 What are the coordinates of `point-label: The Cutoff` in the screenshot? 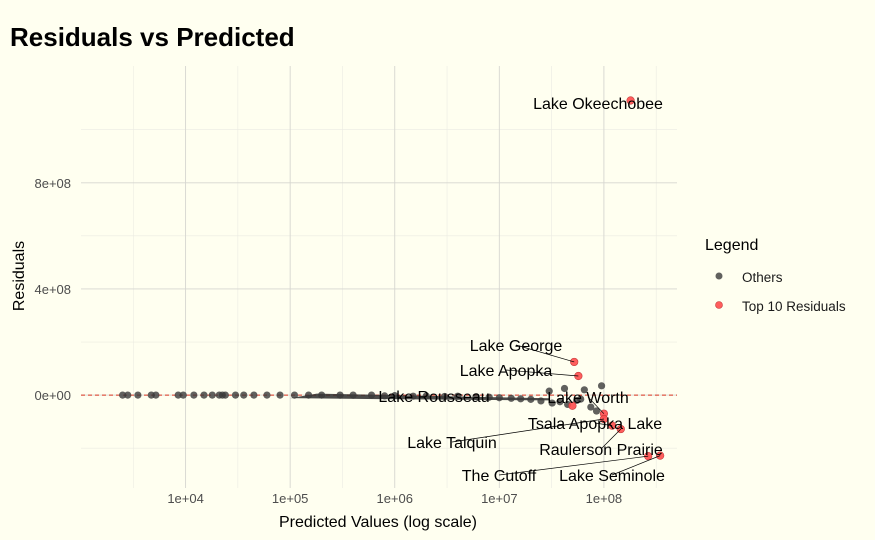 It's located at (499, 476).